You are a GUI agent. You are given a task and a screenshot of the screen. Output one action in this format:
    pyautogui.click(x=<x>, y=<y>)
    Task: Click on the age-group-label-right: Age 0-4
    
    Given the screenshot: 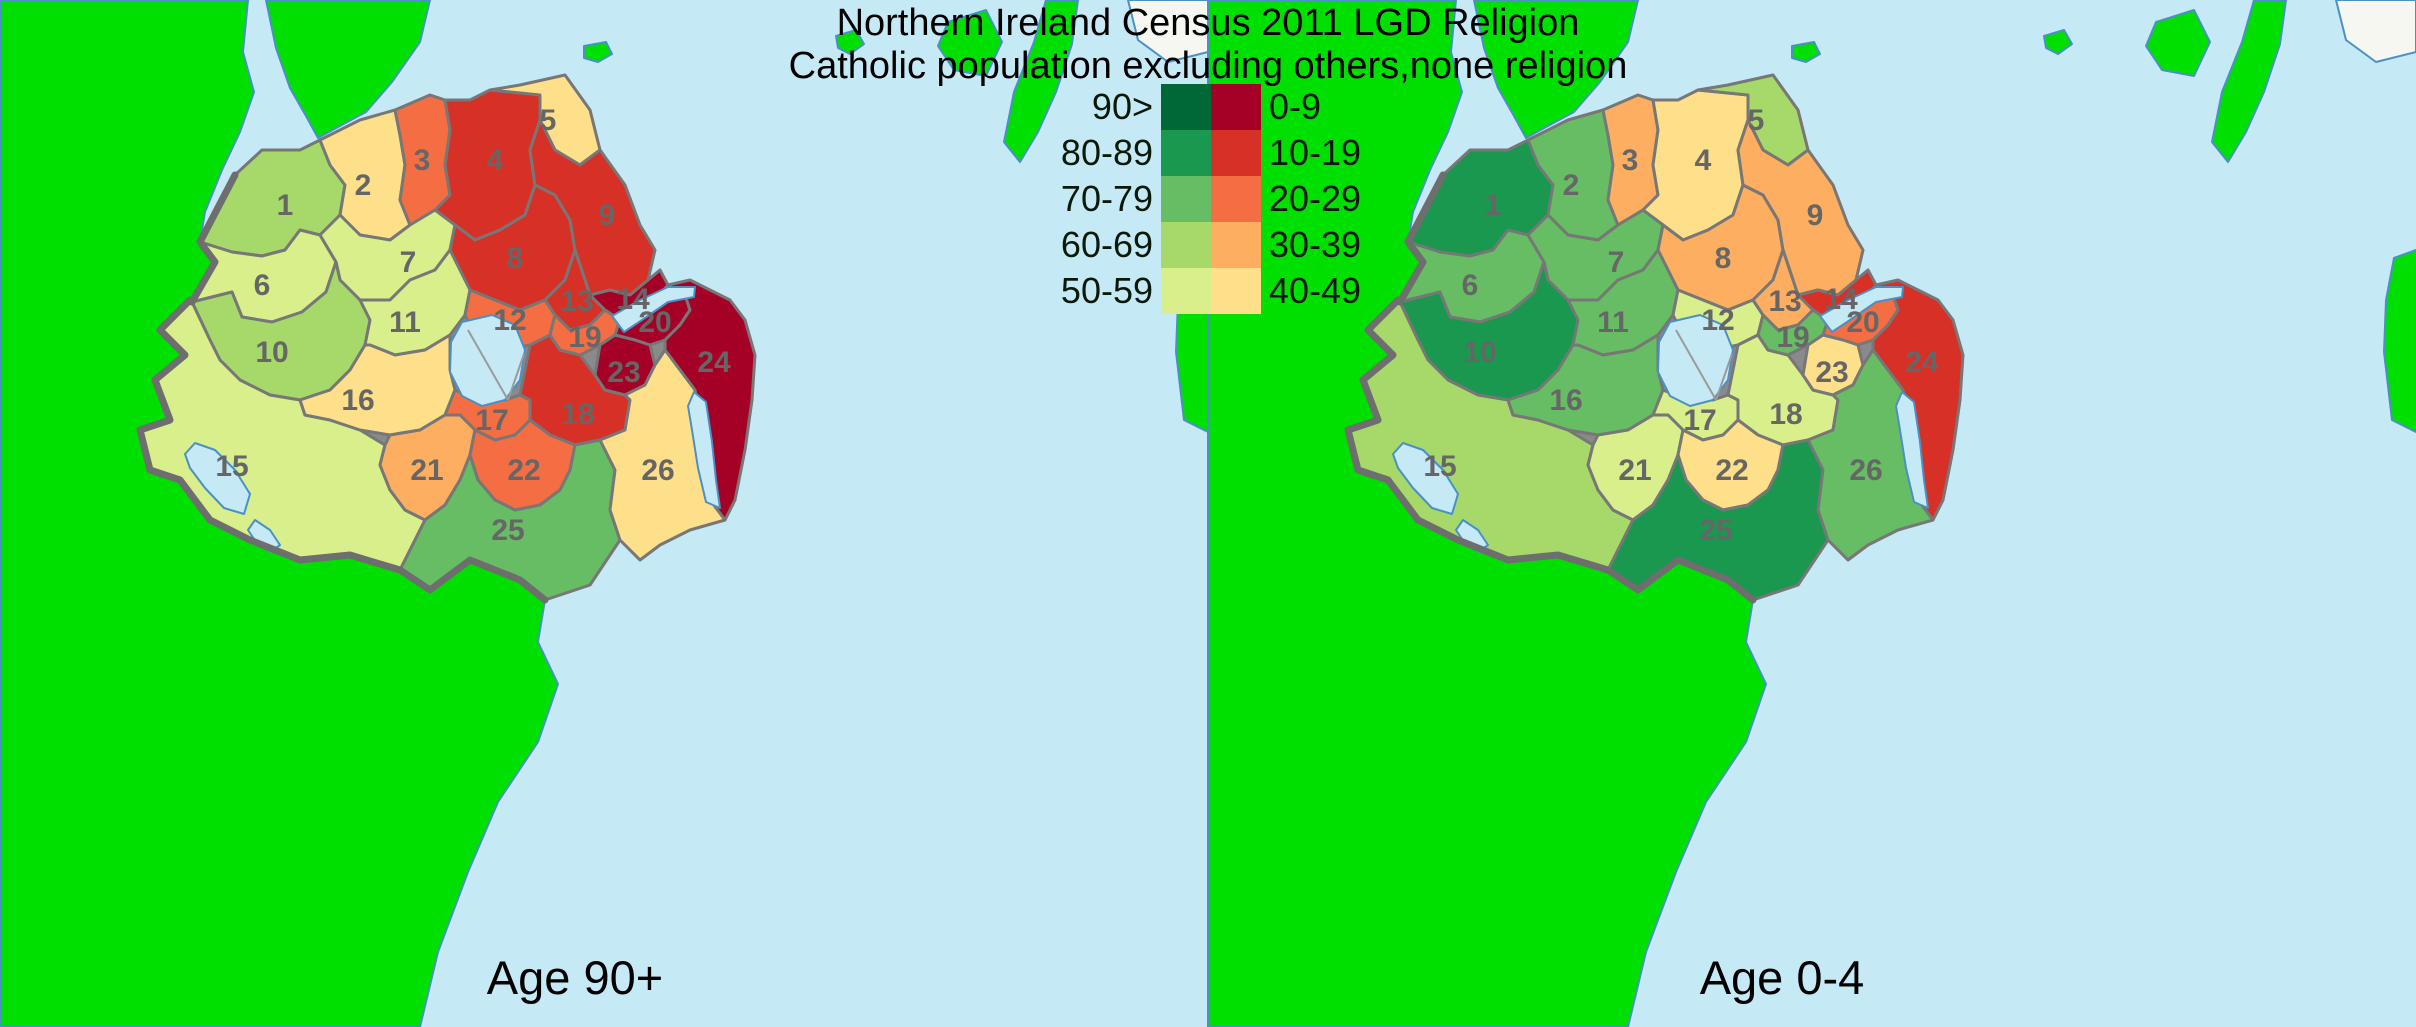 What is the action you would take?
    pyautogui.click(x=1782, y=977)
    